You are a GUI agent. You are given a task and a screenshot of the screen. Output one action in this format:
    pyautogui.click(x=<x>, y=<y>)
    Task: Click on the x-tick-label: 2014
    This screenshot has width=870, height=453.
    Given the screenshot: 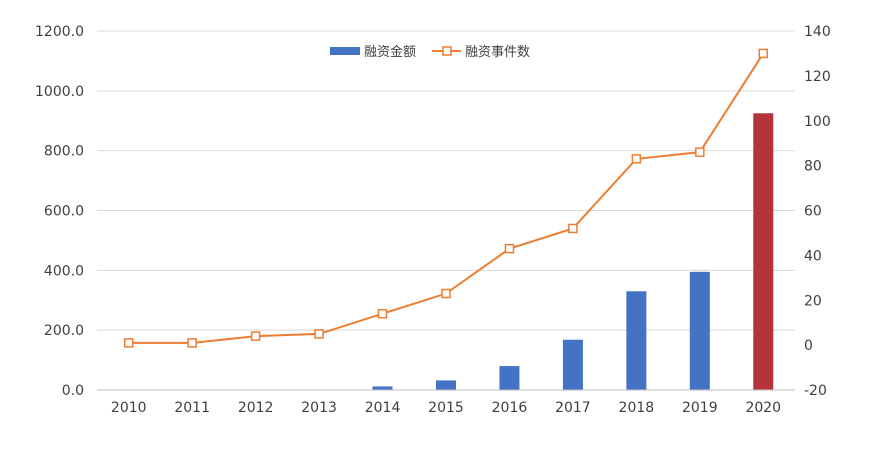 What is the action you would take?
    pyautogui.click(x=383, y=408)
    